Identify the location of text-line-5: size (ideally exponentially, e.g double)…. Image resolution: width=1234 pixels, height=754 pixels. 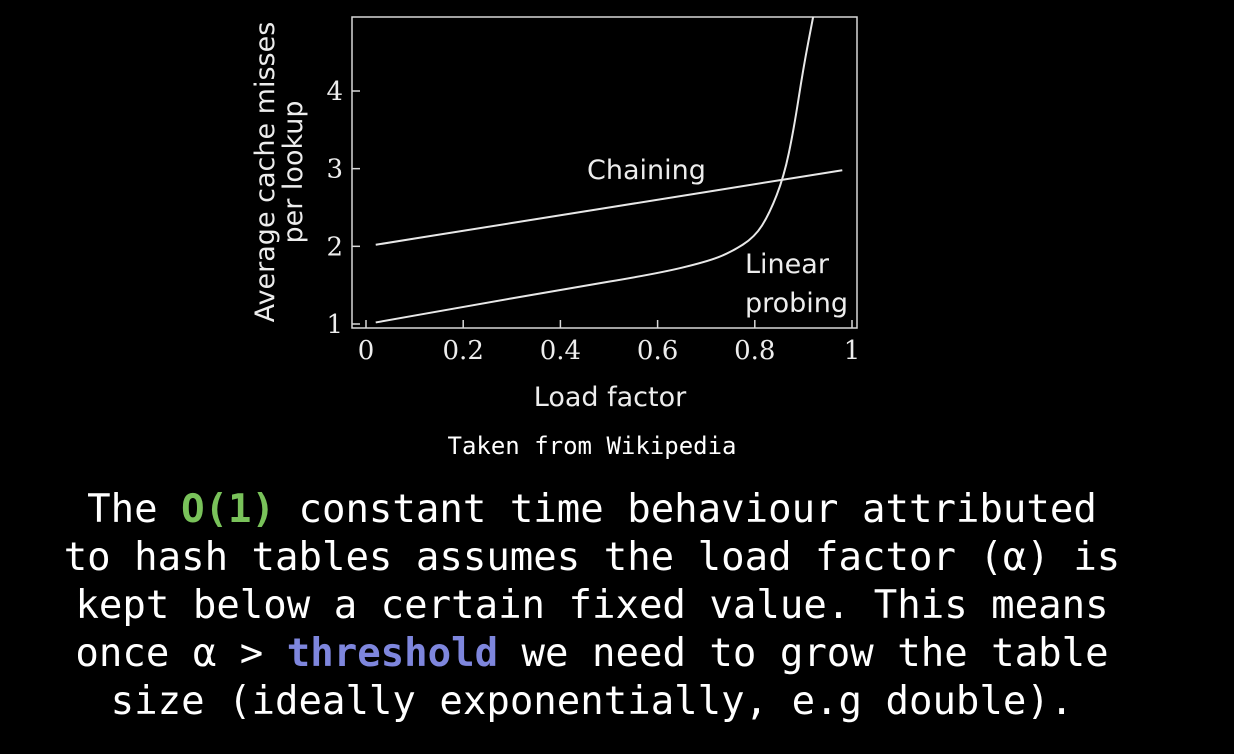
(592, 701).